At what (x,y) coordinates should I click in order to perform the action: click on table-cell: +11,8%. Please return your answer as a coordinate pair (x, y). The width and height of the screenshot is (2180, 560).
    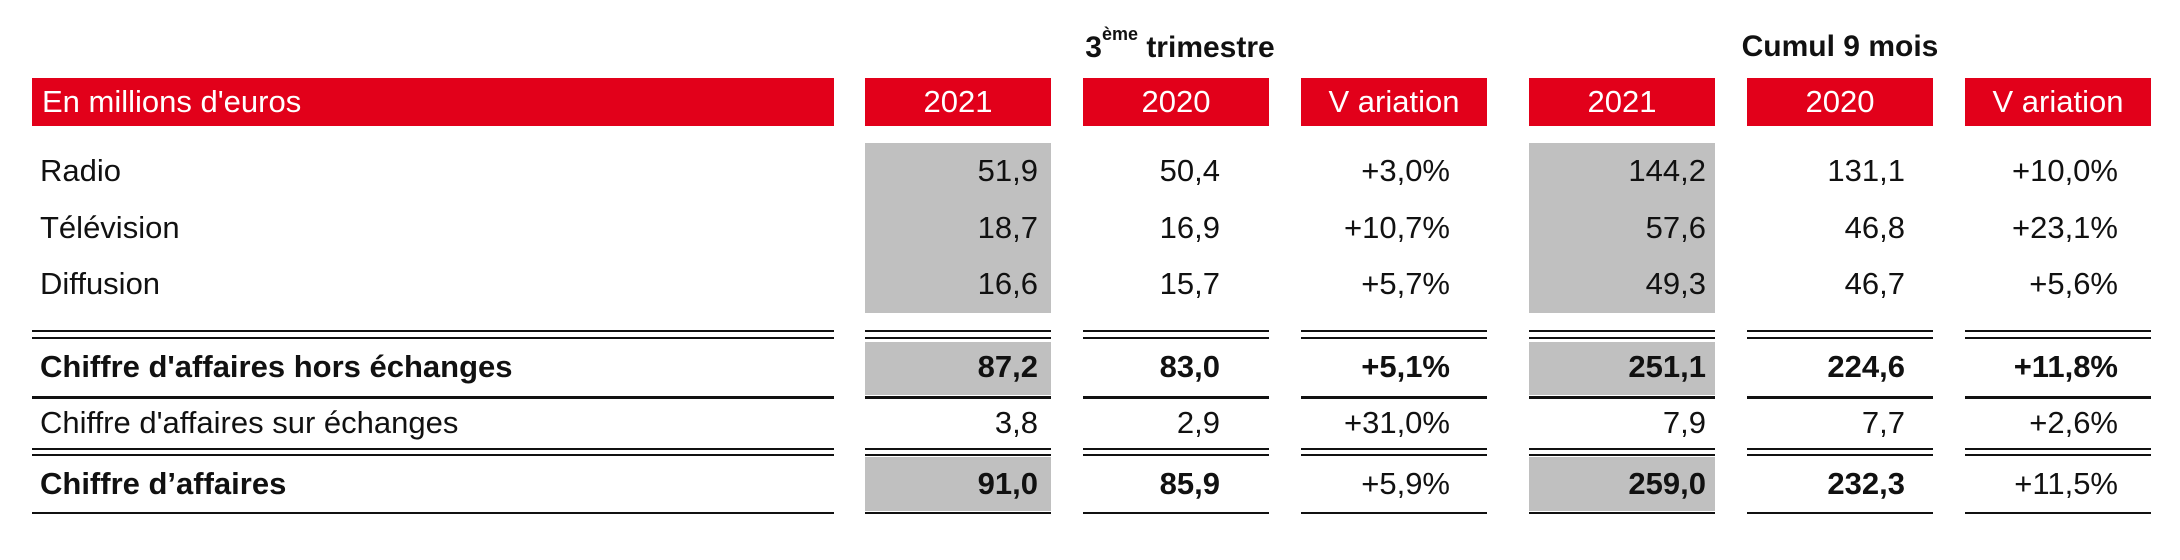
    Looking at the image, I should click on (2065, 366).